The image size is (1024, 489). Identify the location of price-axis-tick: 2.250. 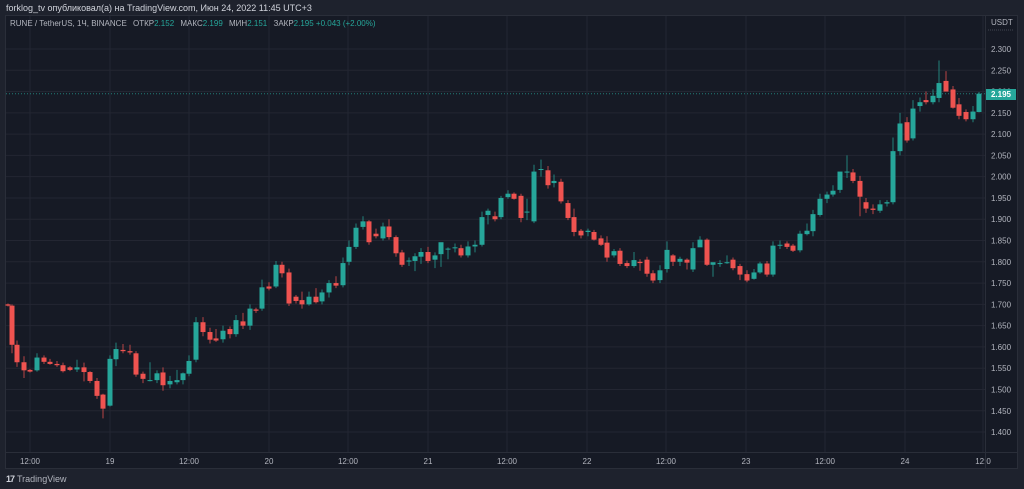
(1001, 70).